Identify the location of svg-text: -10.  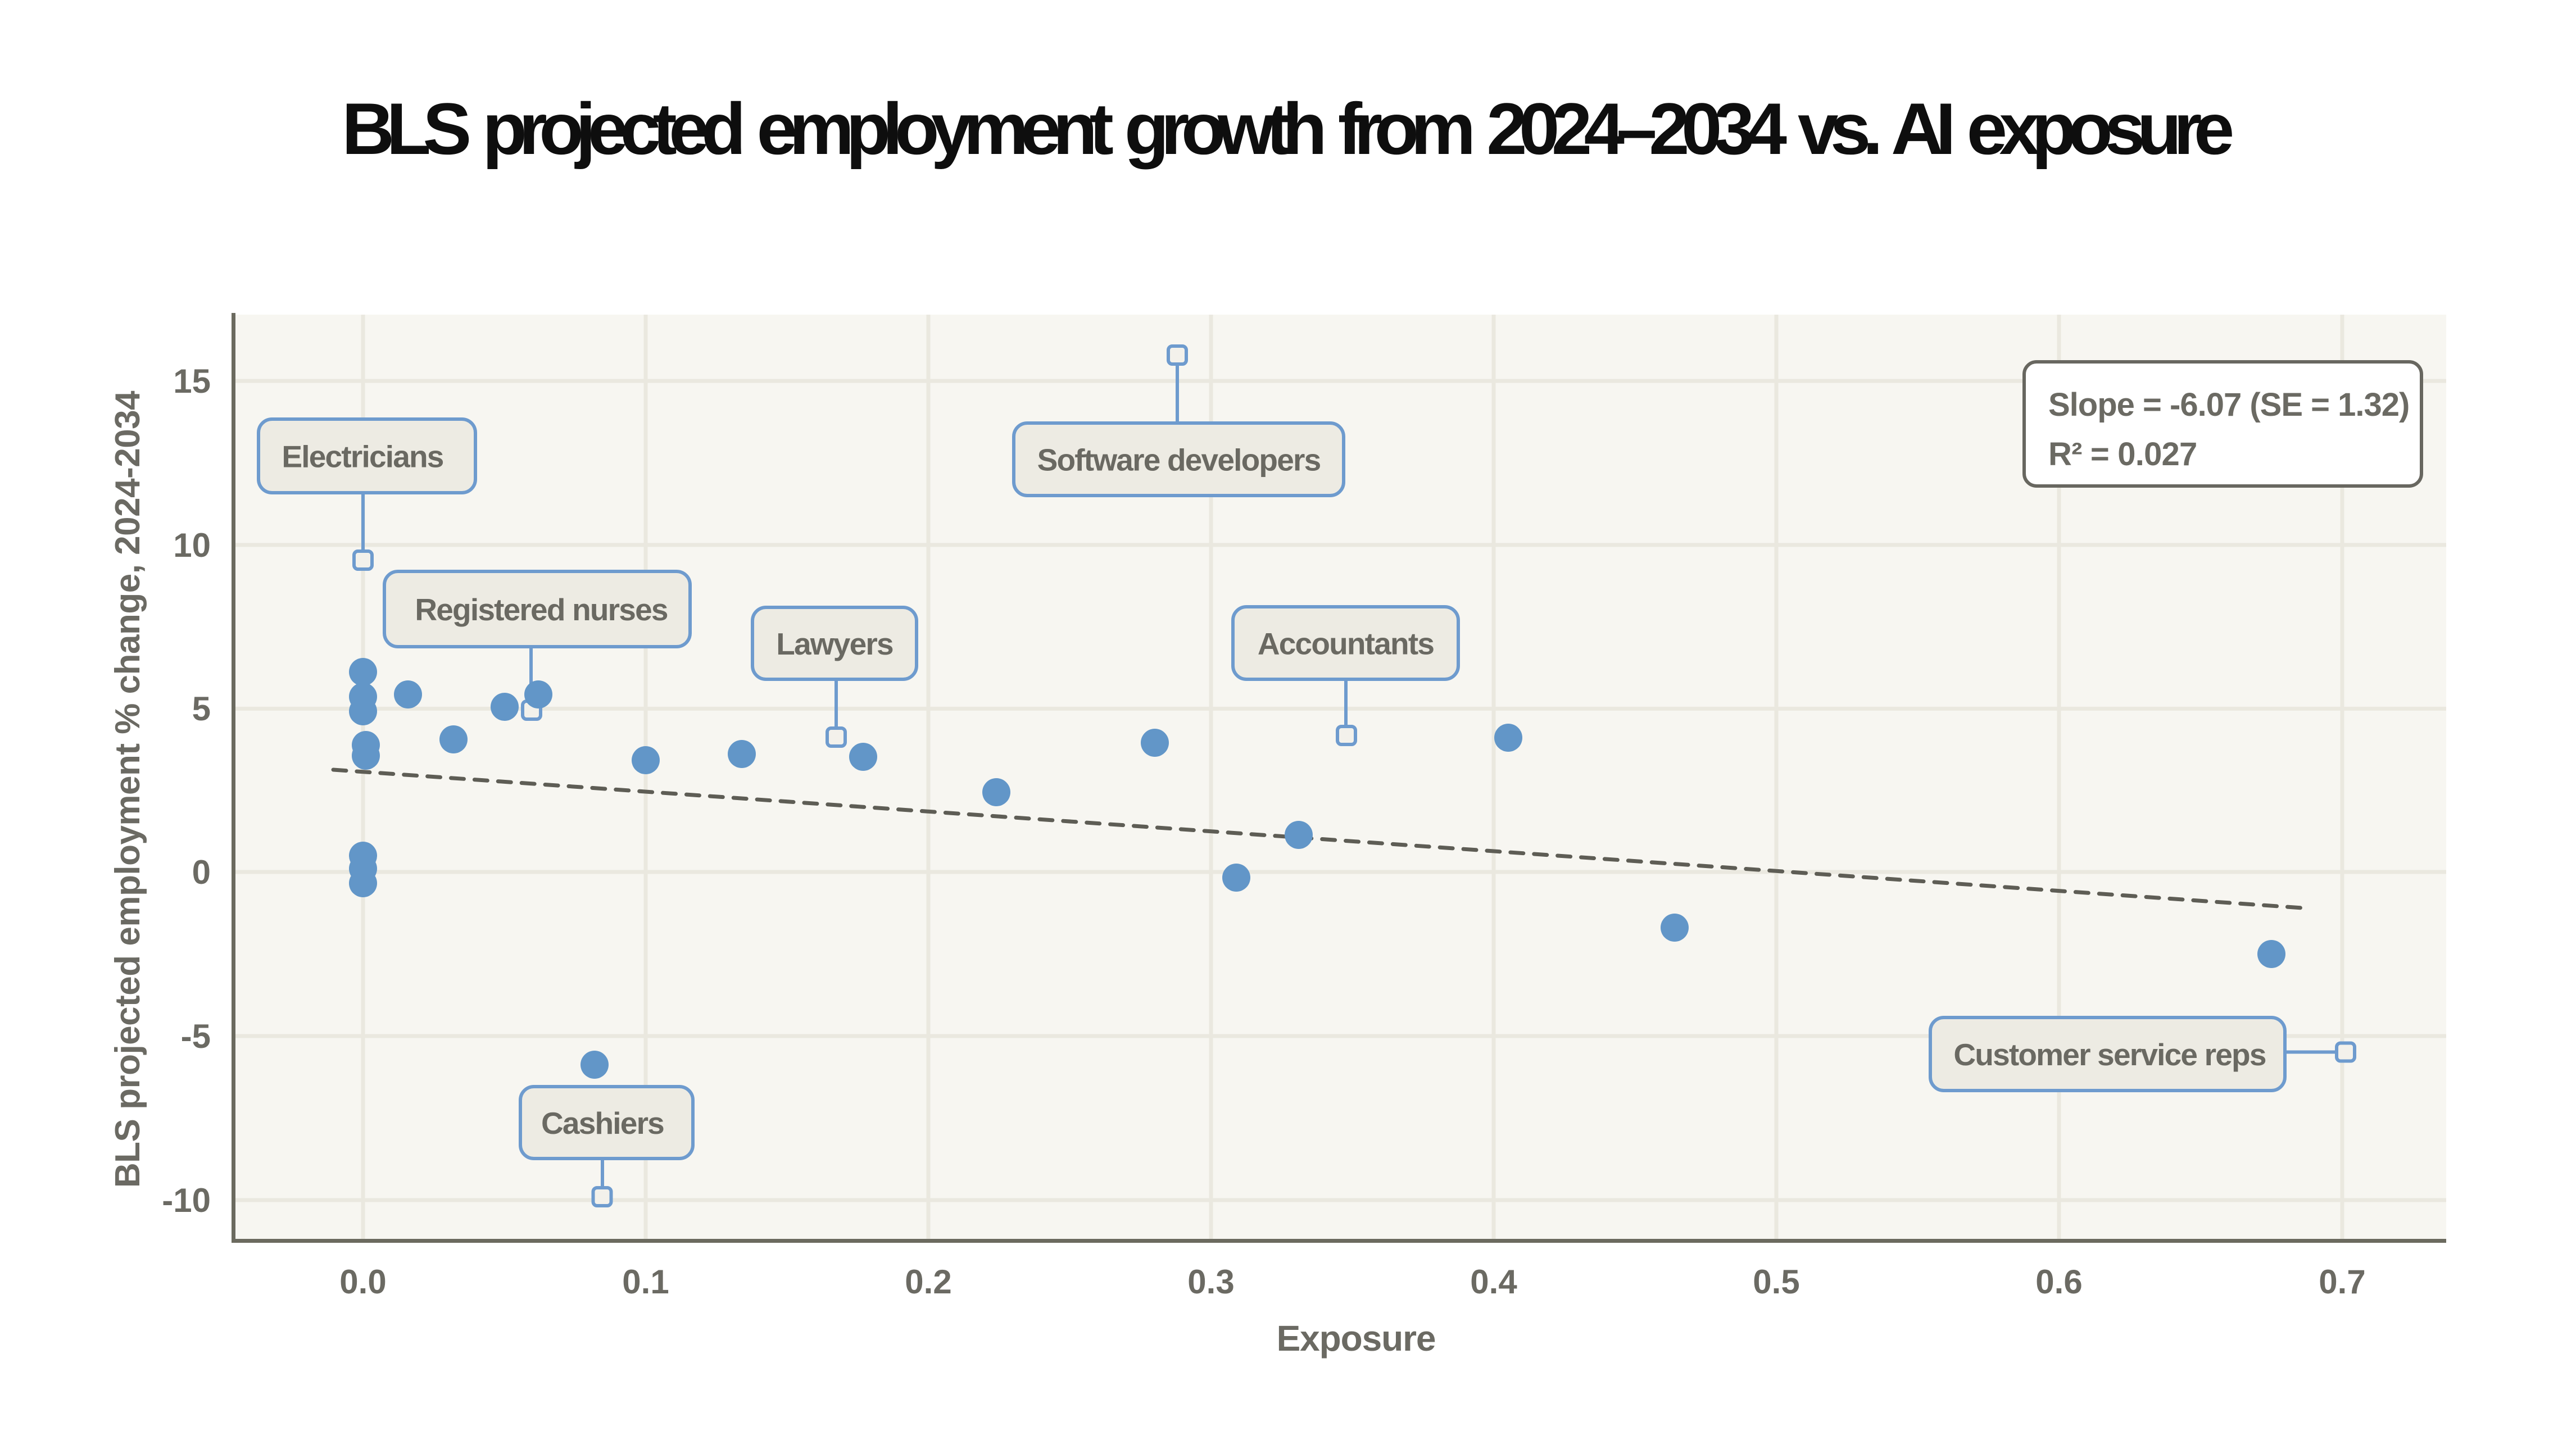
(186, 1201).